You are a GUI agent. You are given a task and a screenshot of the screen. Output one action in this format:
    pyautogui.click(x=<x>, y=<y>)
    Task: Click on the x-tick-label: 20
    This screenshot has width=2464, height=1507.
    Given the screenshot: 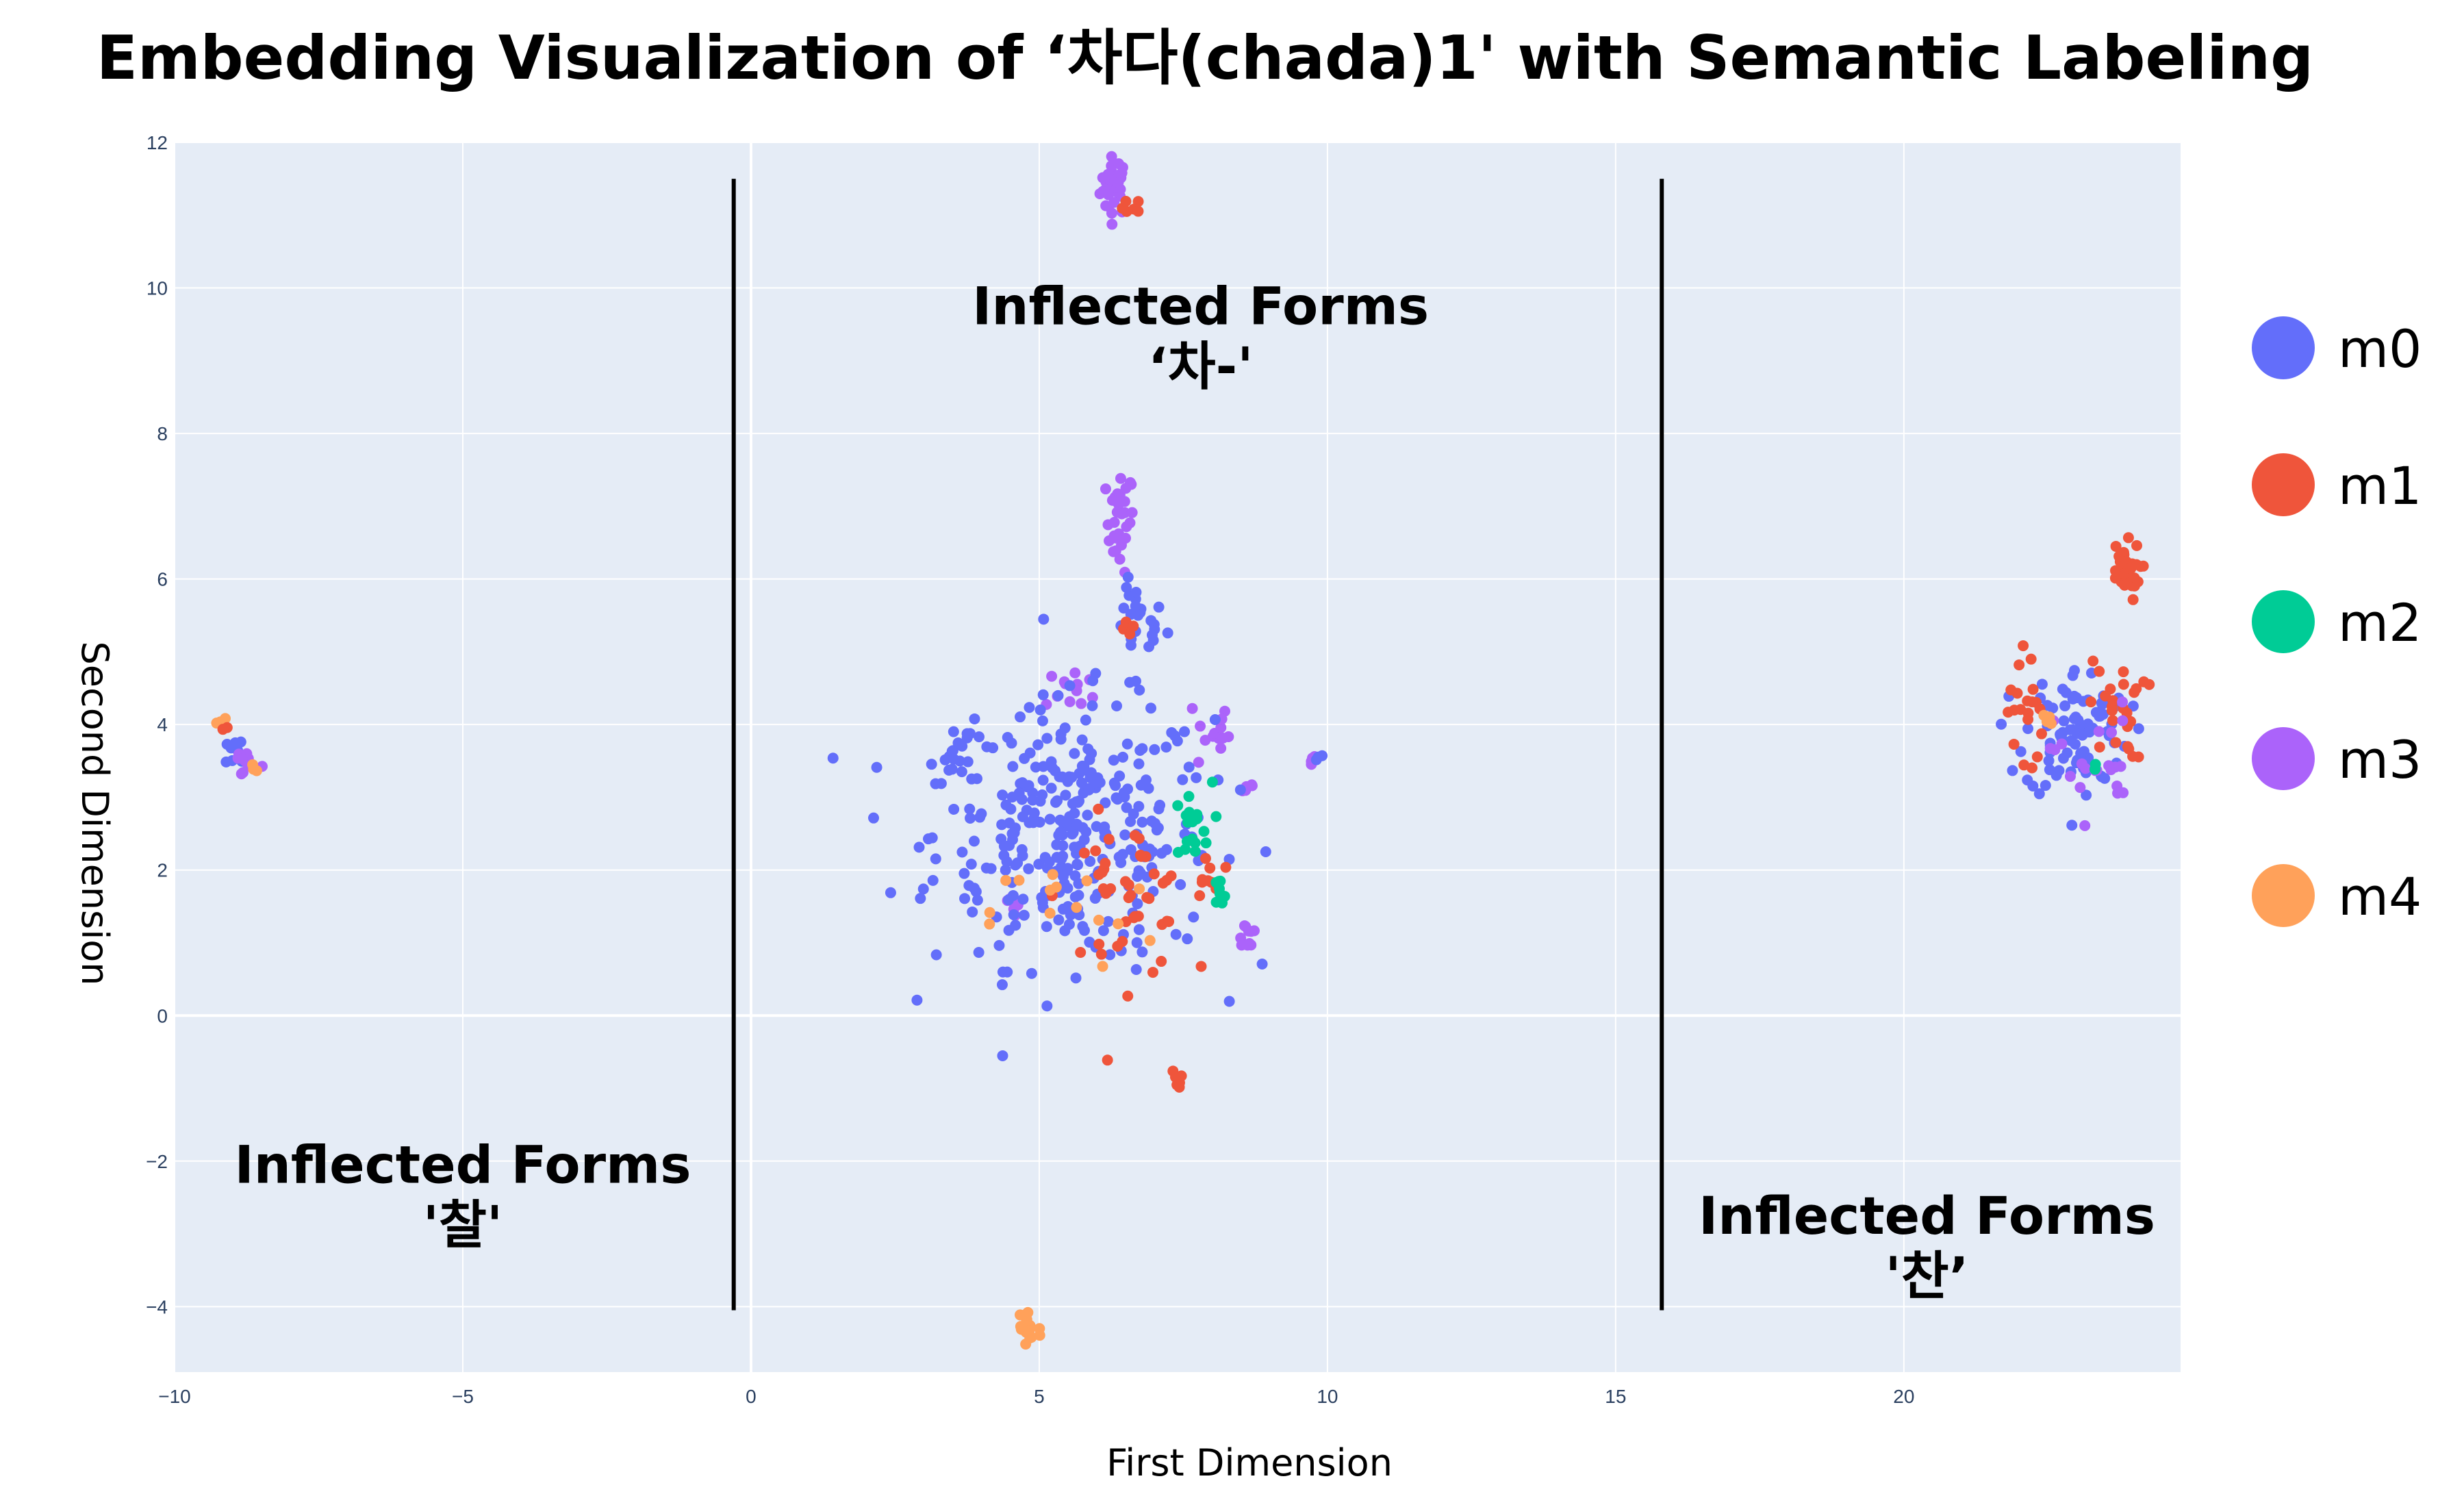 What is the action you would take?
    pyautogui.click(x=1903, y=1396)
    